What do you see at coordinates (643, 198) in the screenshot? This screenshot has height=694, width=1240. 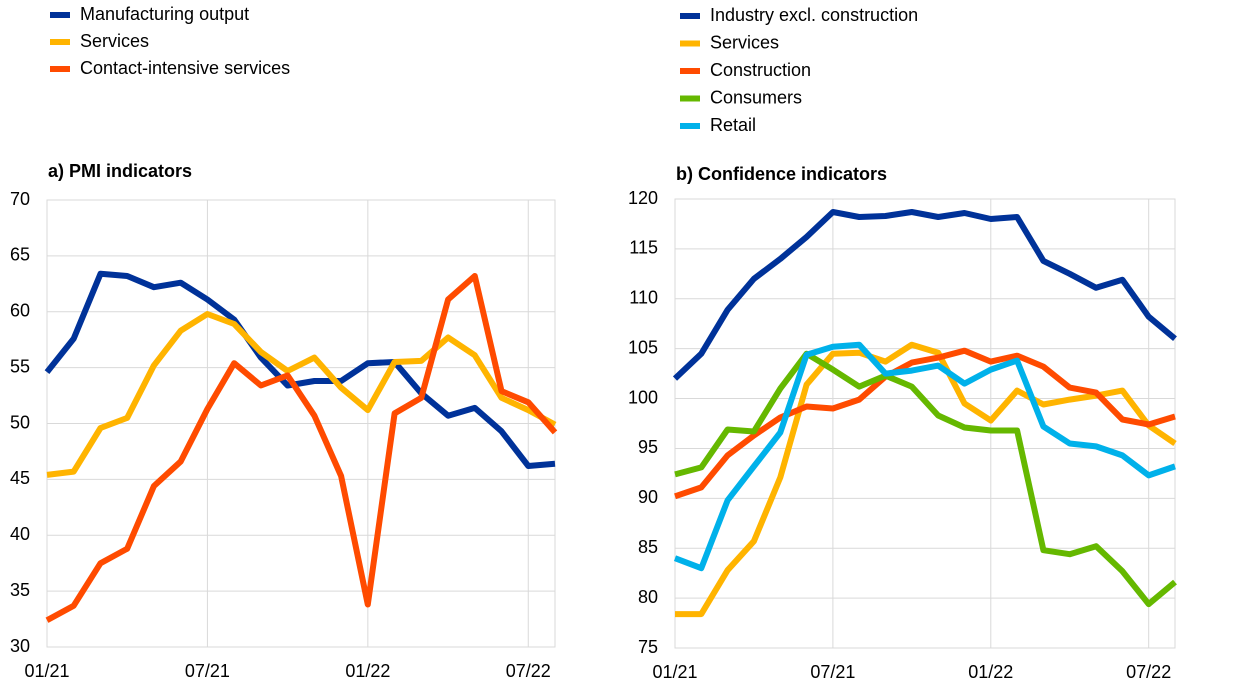 I see `y-tick-label: 120` at bounding box center [643, 198].